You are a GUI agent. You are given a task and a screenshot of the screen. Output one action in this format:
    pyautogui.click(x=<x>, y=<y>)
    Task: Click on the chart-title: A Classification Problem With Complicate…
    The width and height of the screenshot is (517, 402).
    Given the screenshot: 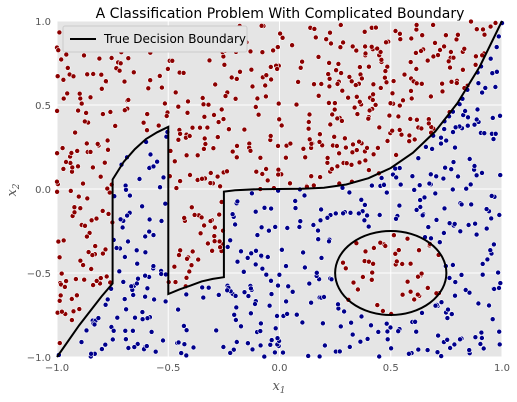 What is the action you would take?
    pyautogui.click(x=280, y=14)
    